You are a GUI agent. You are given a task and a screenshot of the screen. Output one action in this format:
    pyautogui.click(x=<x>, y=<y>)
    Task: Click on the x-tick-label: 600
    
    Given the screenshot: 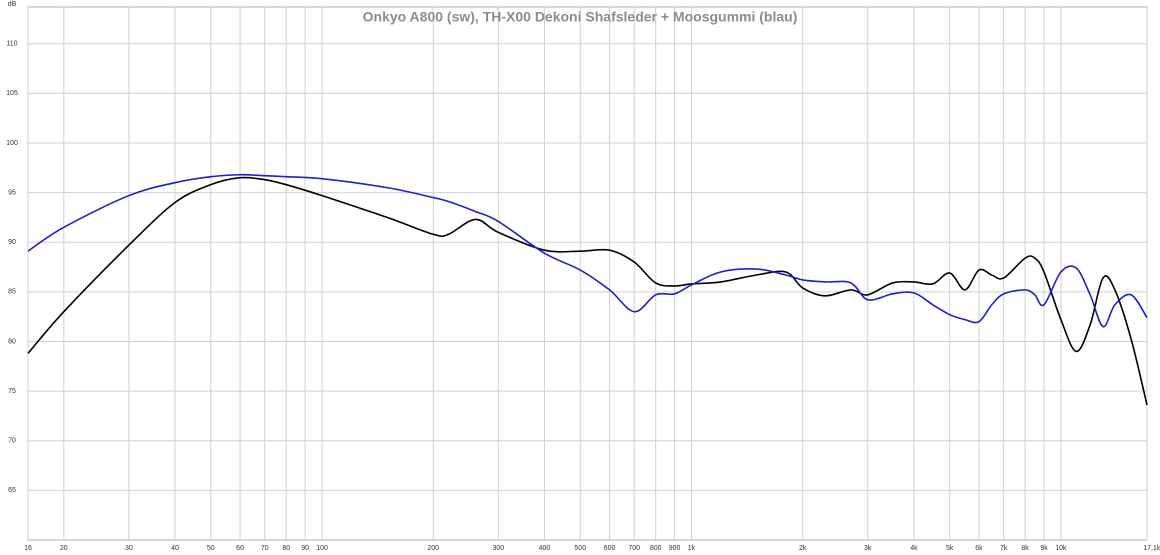 What is the action you would take?
    pyautogui.click(x=610, y=548)
    